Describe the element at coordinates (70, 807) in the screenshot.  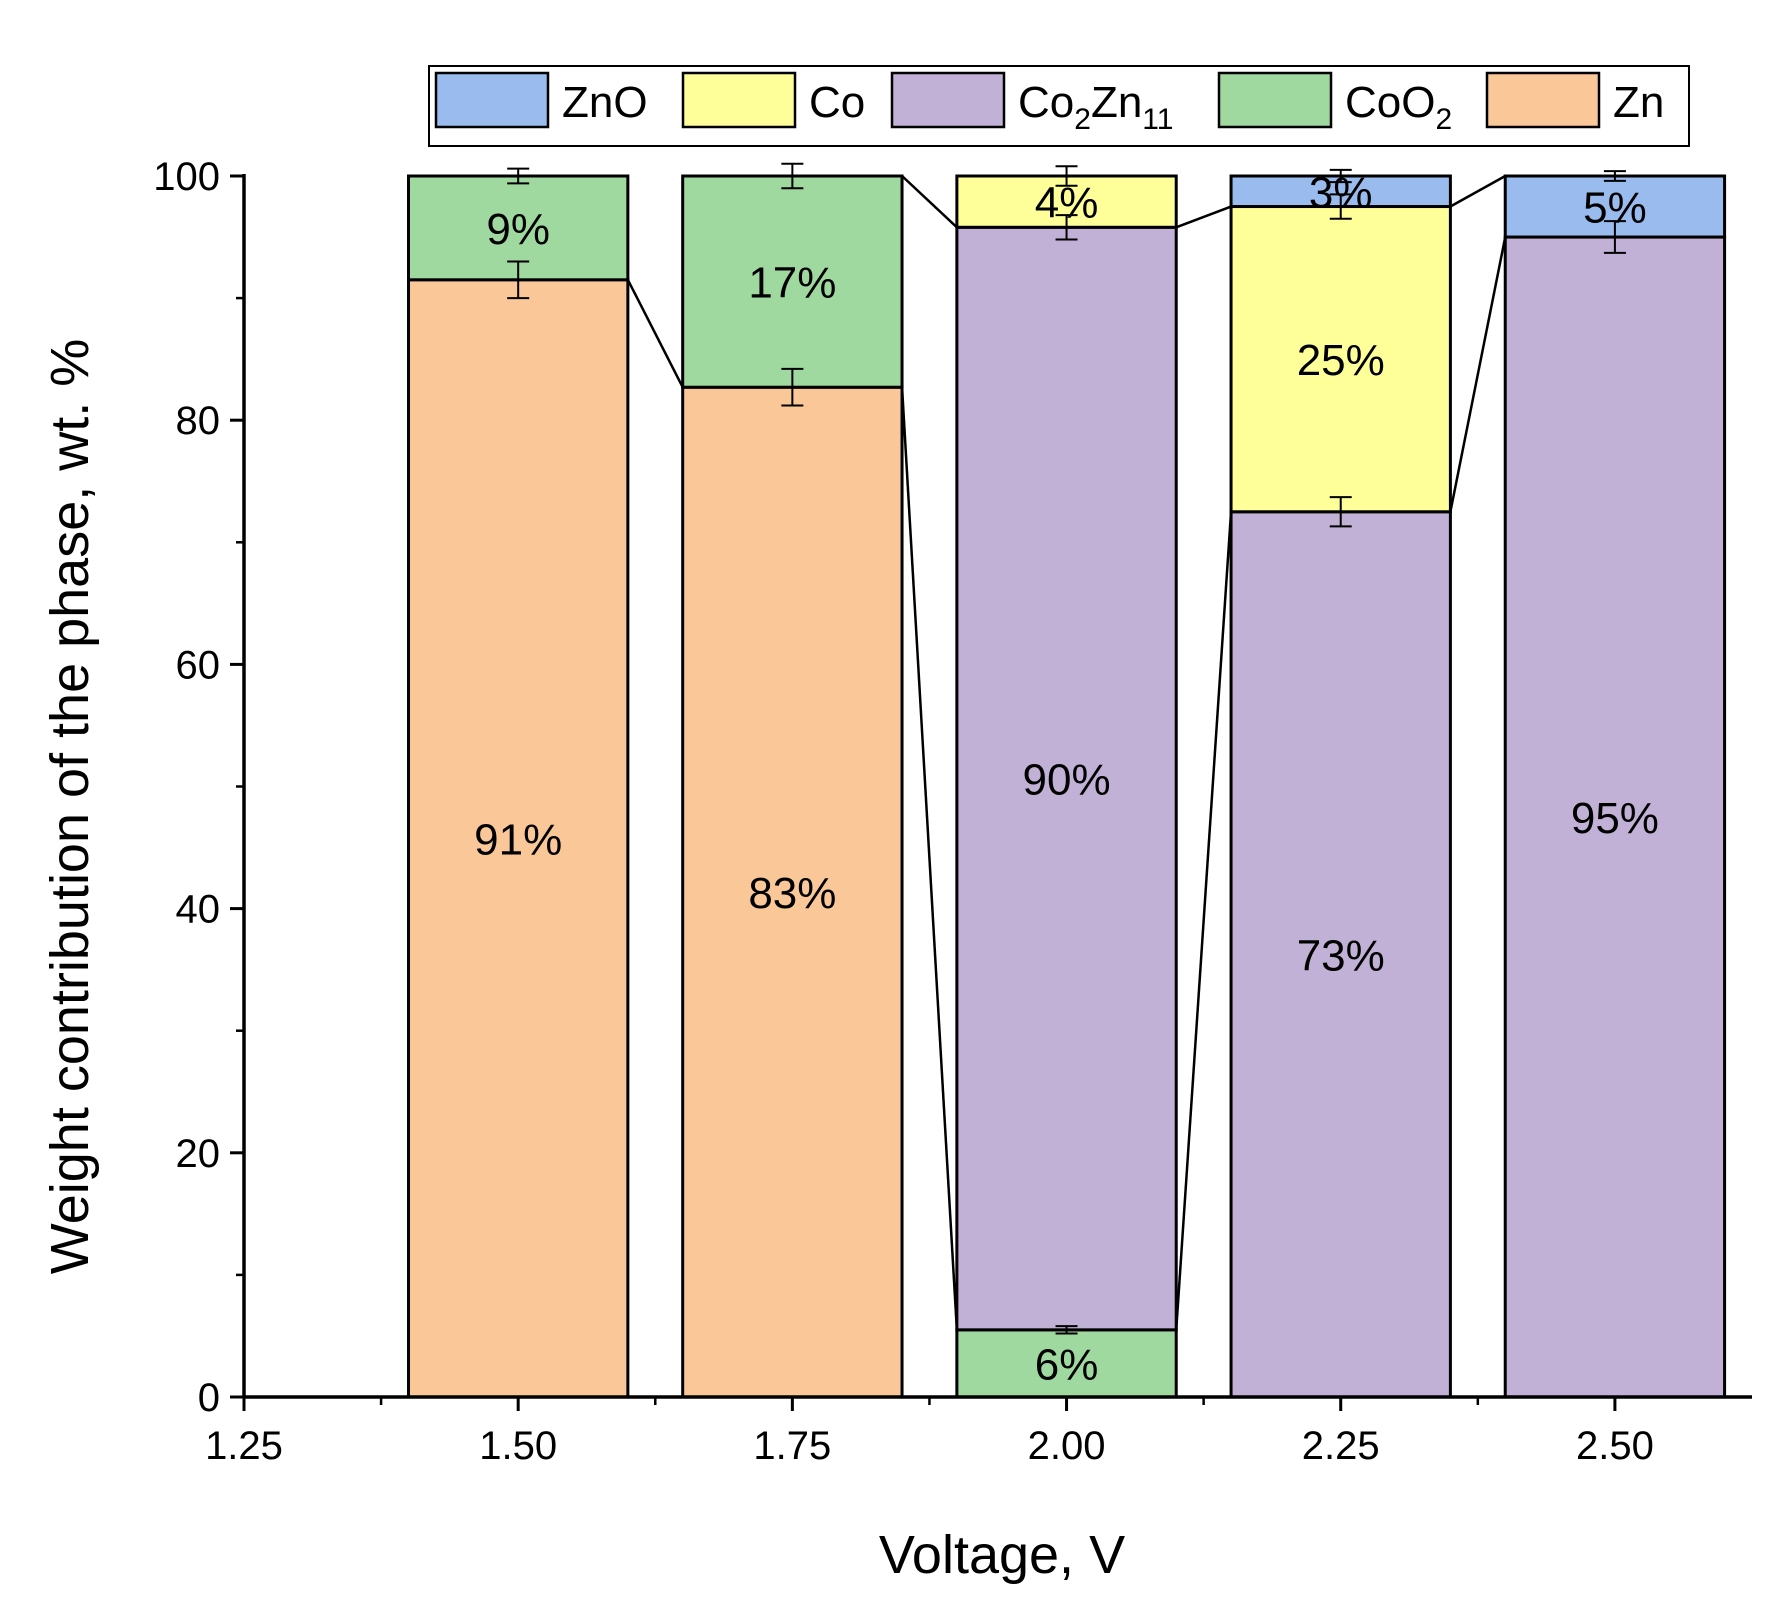
I see `y-axis-title: Weight contribution of the phase, wt. %` at that location.